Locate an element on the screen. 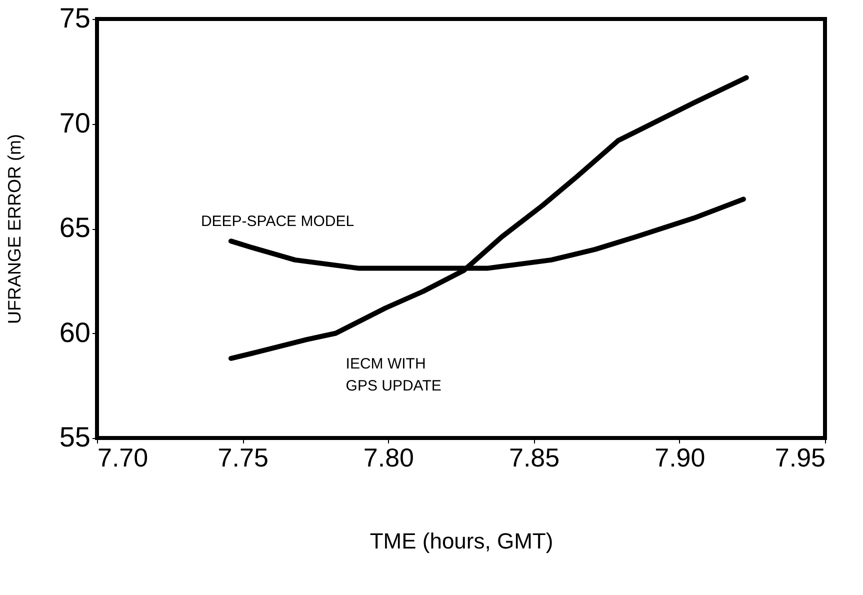 The height and width of the screenshot is (595, 863). text: DEEP-SPACE MODEL is located at coordinates (277, 221).